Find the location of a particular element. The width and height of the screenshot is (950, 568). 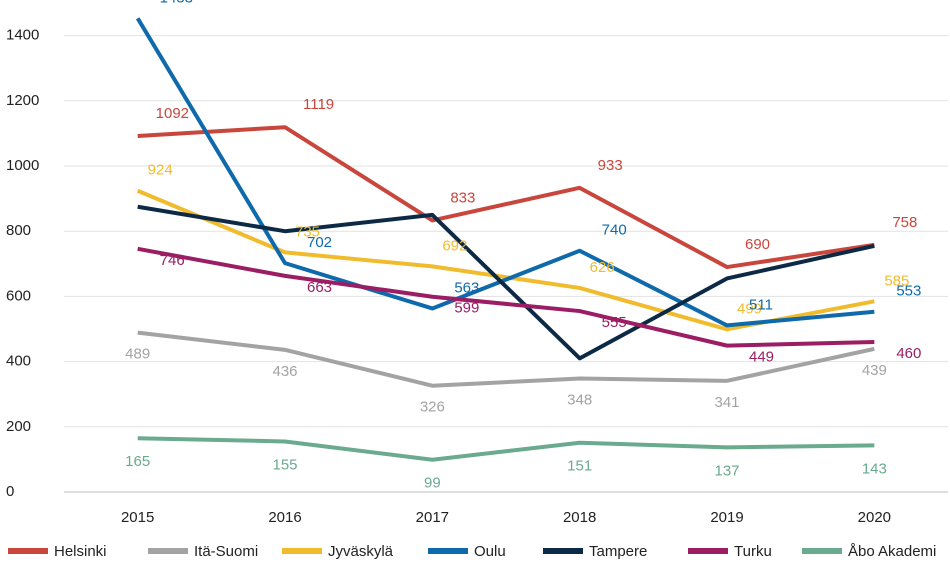

data-label: 1453 is located at coordinates (176, 3).